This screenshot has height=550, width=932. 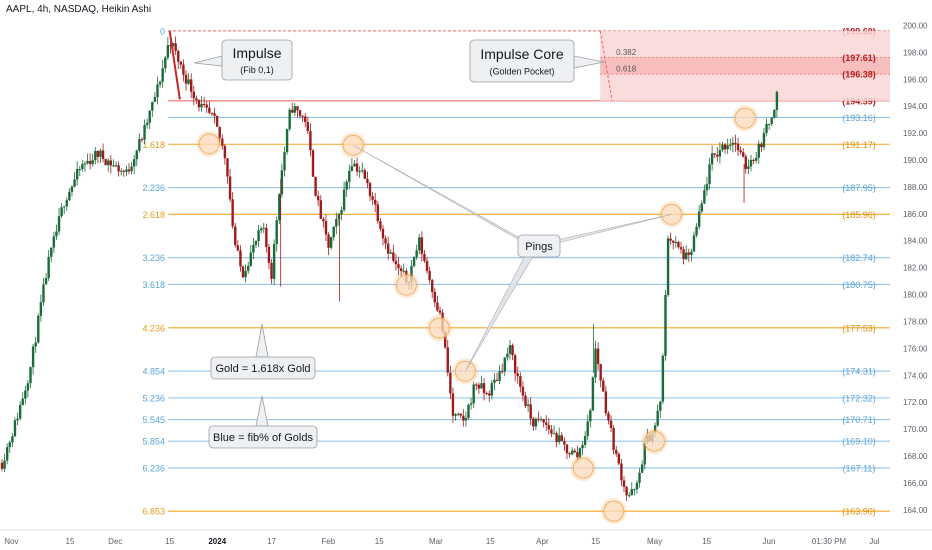 I want to click on price-tick-label: 178.00, so click(x=915, y=321).